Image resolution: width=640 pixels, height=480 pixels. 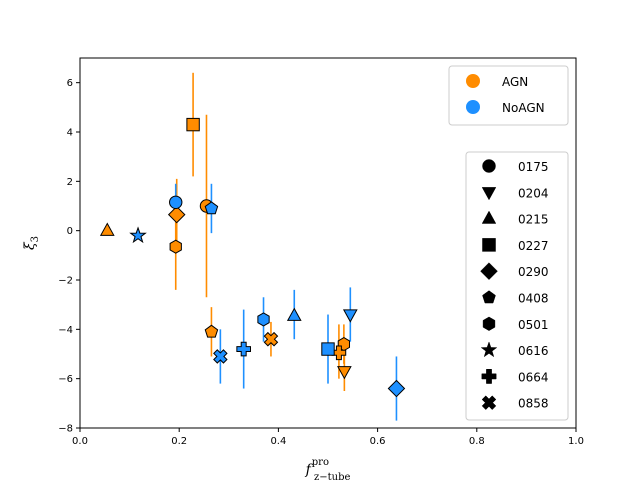 I want to click on legend-label-0408: 0408, so click(x=533, y=299).